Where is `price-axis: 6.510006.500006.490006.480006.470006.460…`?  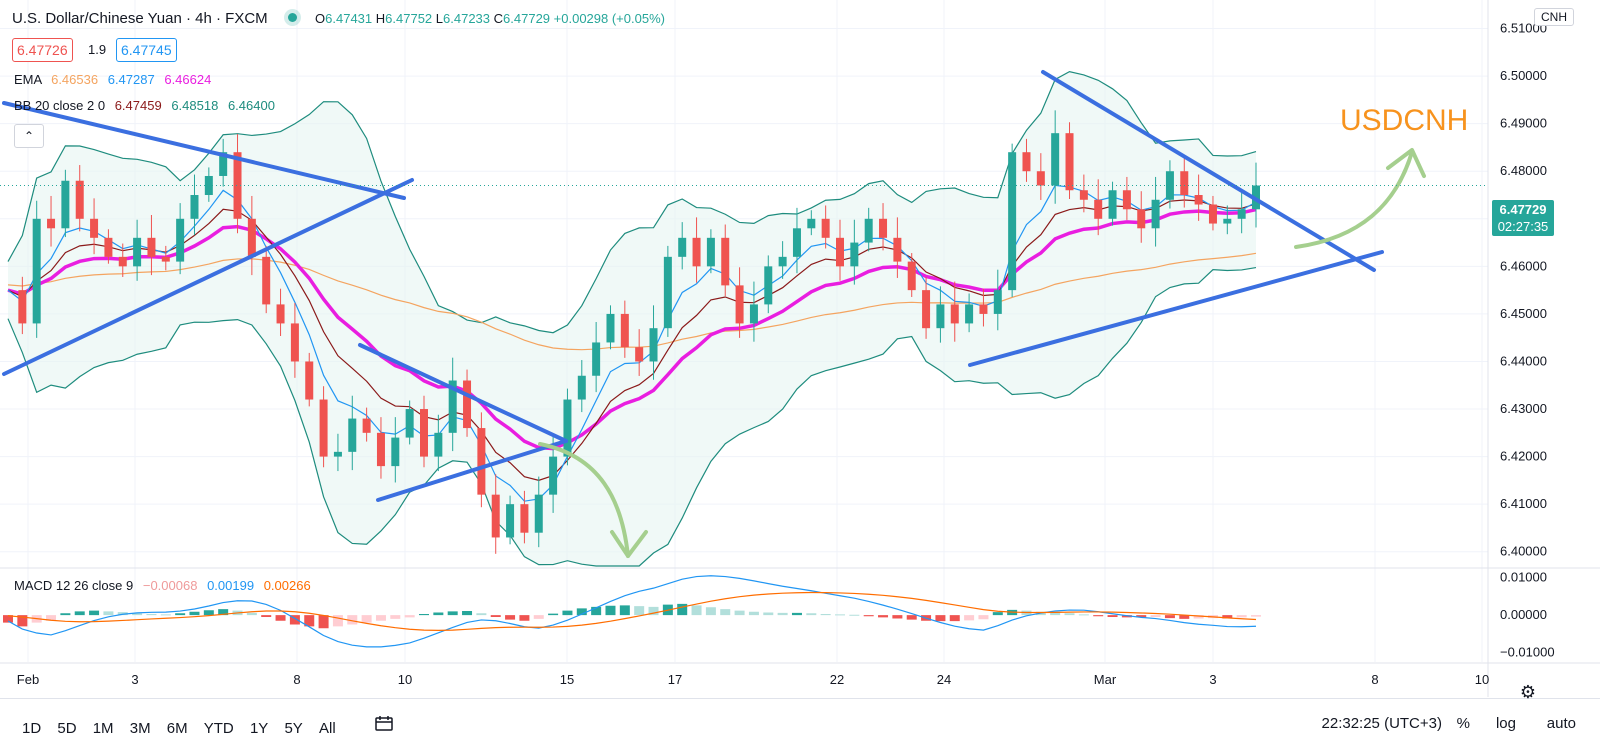
price-axis: 6.510006.500006.490006.480006.470006.460… is located at coordinates (1527, 340).